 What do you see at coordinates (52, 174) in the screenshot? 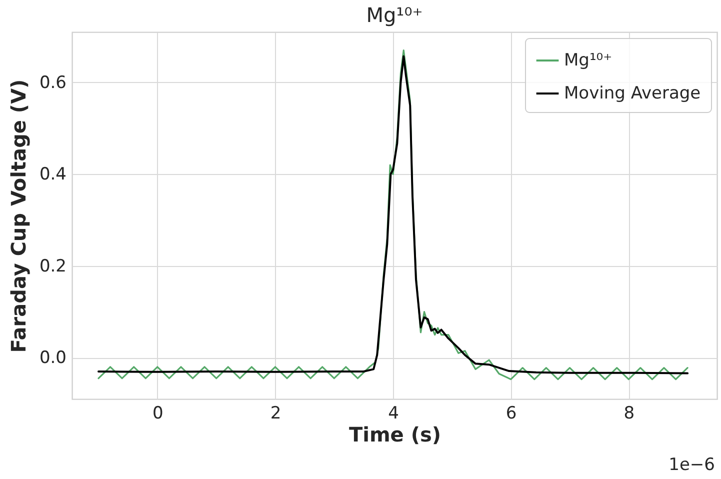
I see `y-tick-label: 0.4` at bounding box center [52, 174].